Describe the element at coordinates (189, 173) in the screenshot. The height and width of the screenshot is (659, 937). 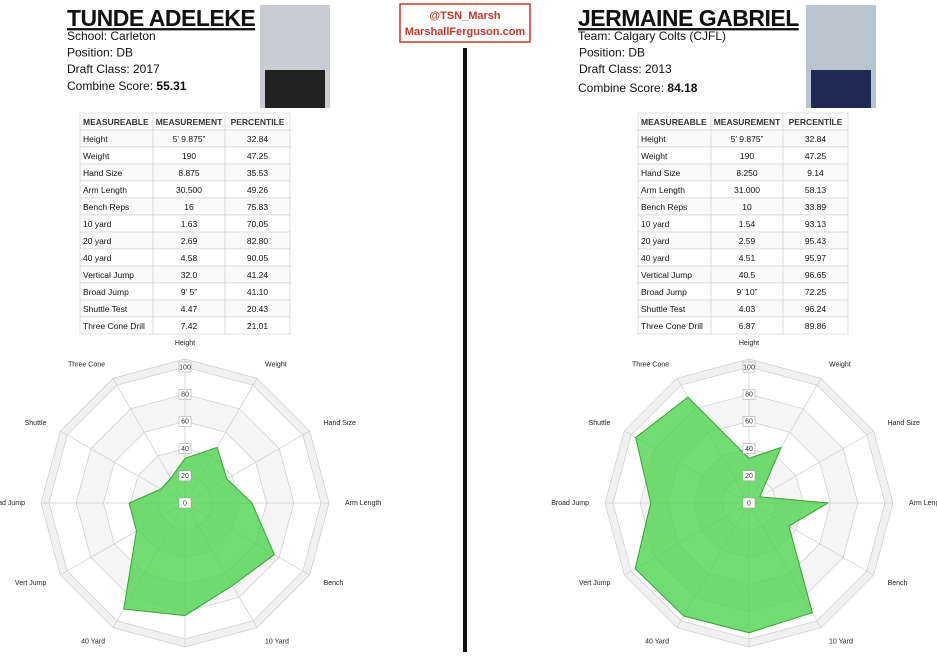
I see `table-text: 8.875` at that location.